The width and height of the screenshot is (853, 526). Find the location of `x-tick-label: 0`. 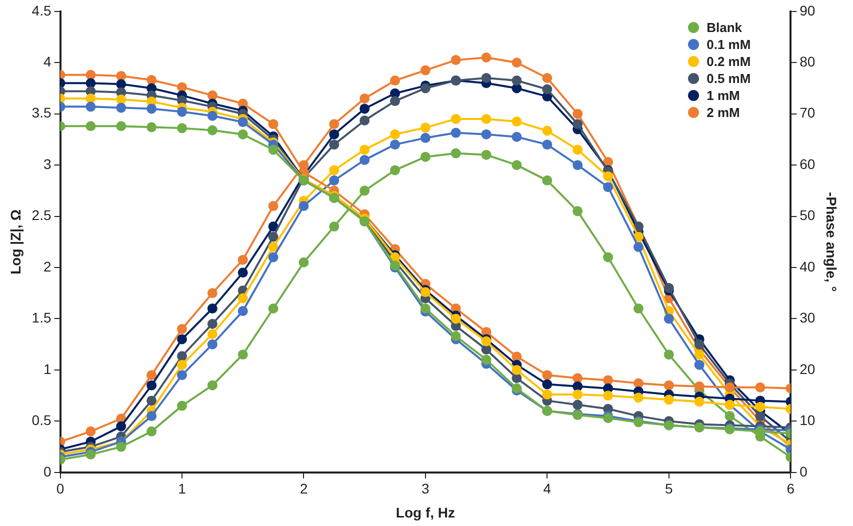

x-tick-label: 0 is located at coordinates (60, 488).